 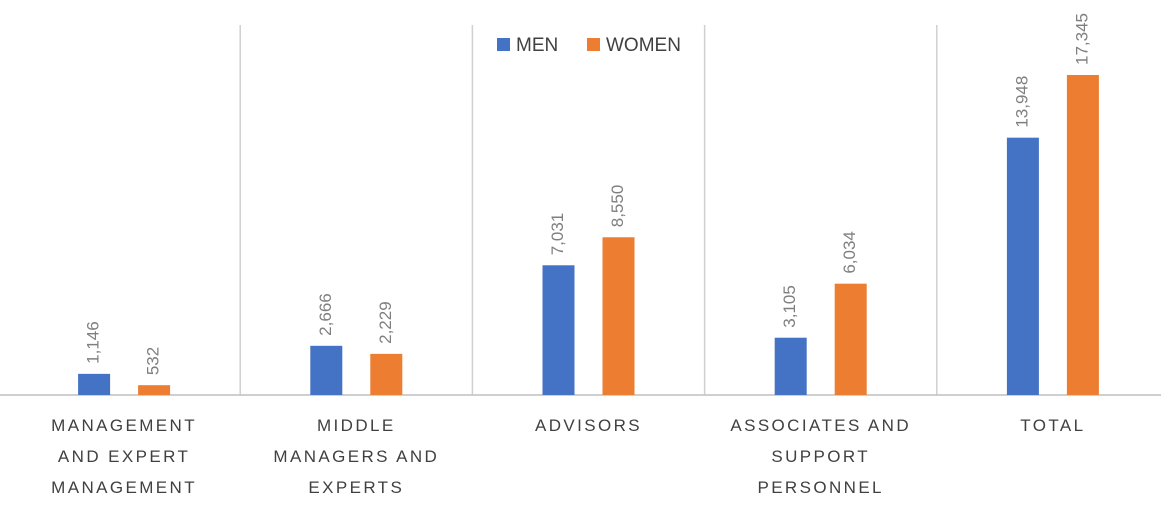 I want to click on x-tick-label-line: MANAGERS AND, so click(x=356, y=456).